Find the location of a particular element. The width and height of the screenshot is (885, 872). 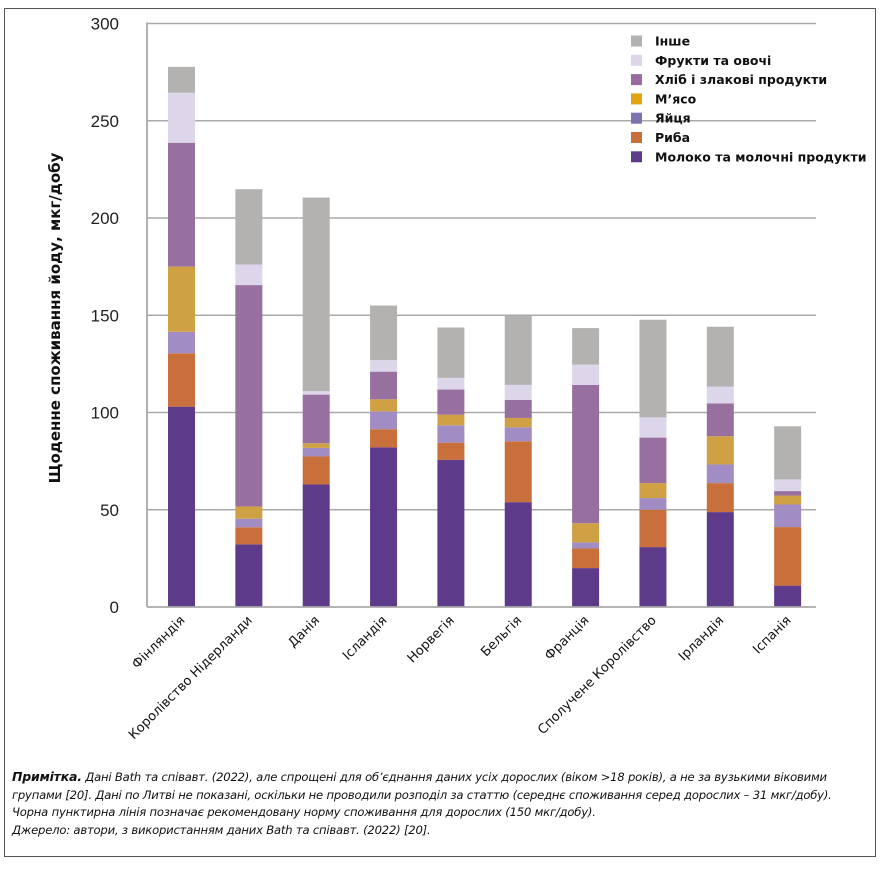

legend-item: Яйця is located at coordinates (661, 118).